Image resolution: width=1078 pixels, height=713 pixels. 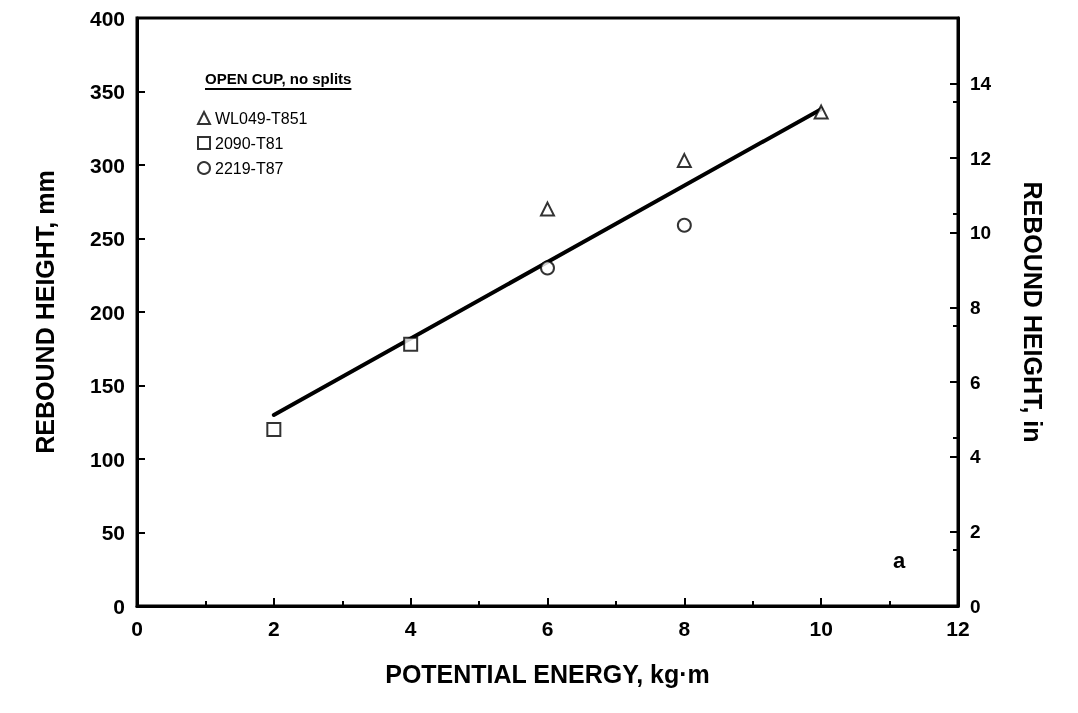 I want to click on y-axis-title: REBOUND HEIGHT, mm, so click(x=44, y=312).